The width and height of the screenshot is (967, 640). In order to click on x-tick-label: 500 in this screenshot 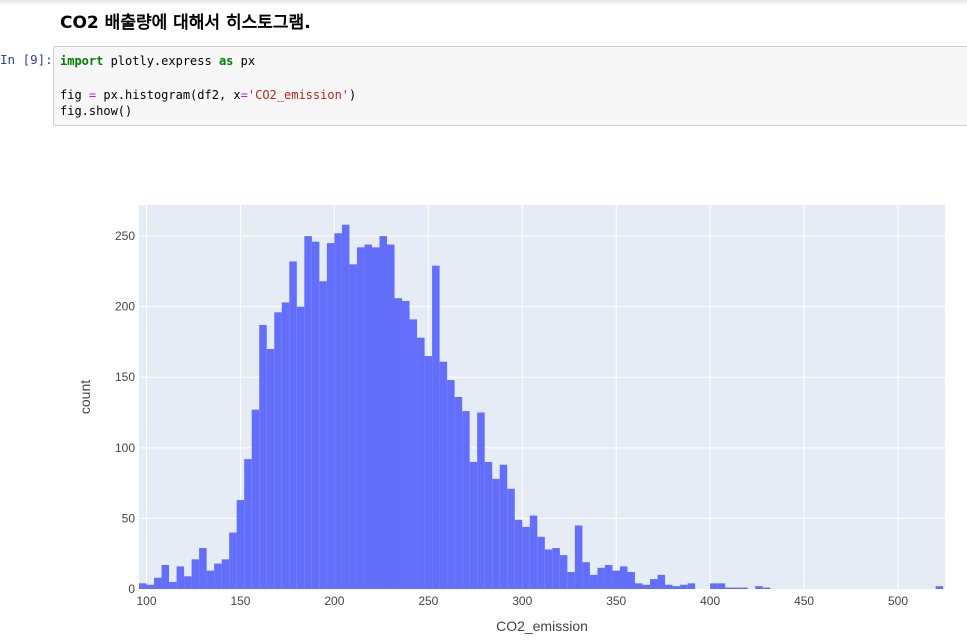, I will do `click(898, 601)`.